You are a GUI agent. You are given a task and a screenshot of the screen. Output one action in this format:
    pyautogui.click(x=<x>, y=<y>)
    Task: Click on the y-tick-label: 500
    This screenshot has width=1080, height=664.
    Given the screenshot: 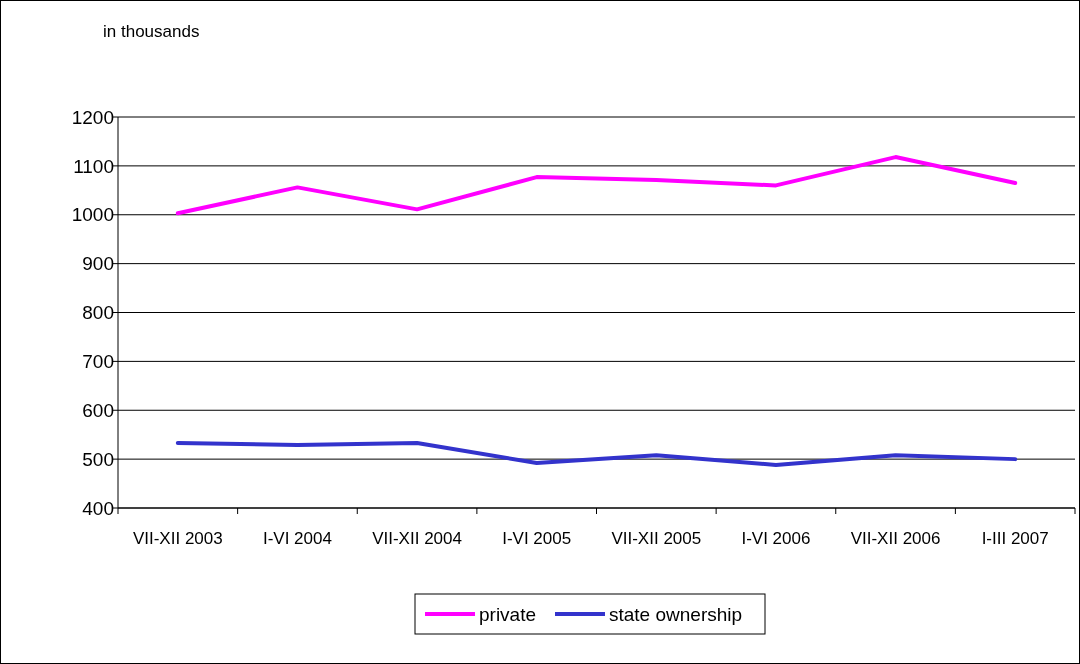 What is the action you would take?
    pyautogui.click(x=98, y=459)
    